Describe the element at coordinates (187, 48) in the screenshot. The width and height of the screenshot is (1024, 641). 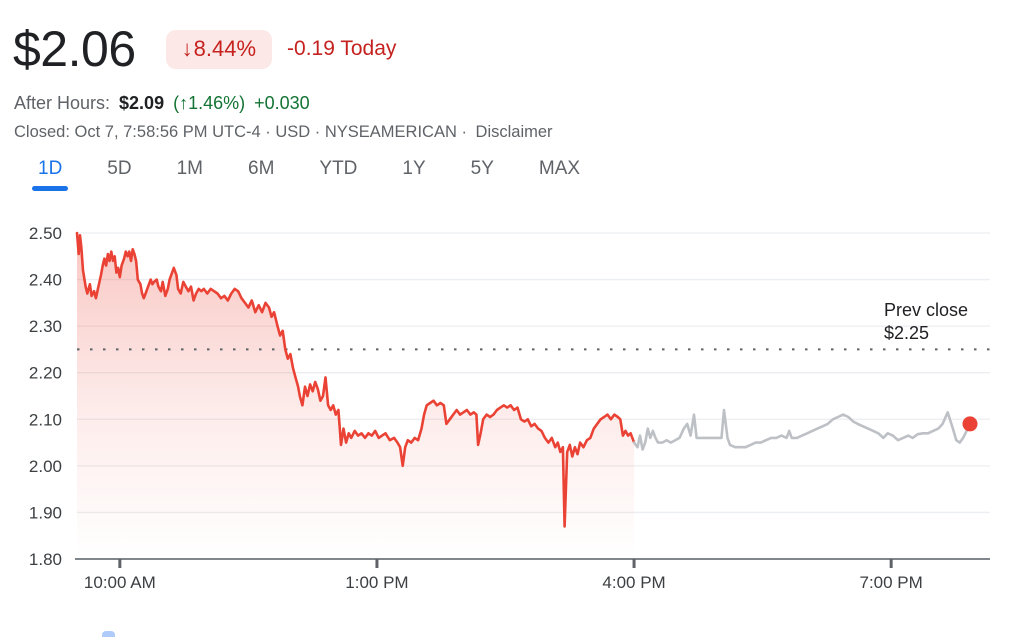
I see `down-arrow-icon: ↓` at that location.